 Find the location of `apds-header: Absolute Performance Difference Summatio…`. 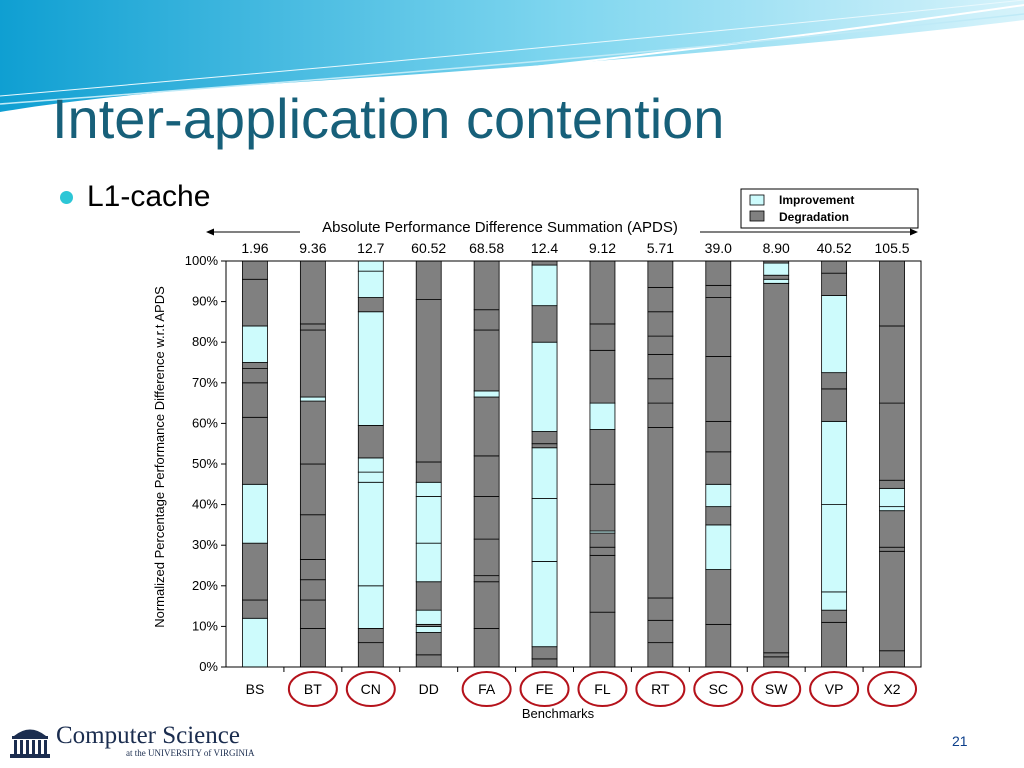

apds-header: Absolute Performance Difference Summatio… is located at coordinates (500, 227).